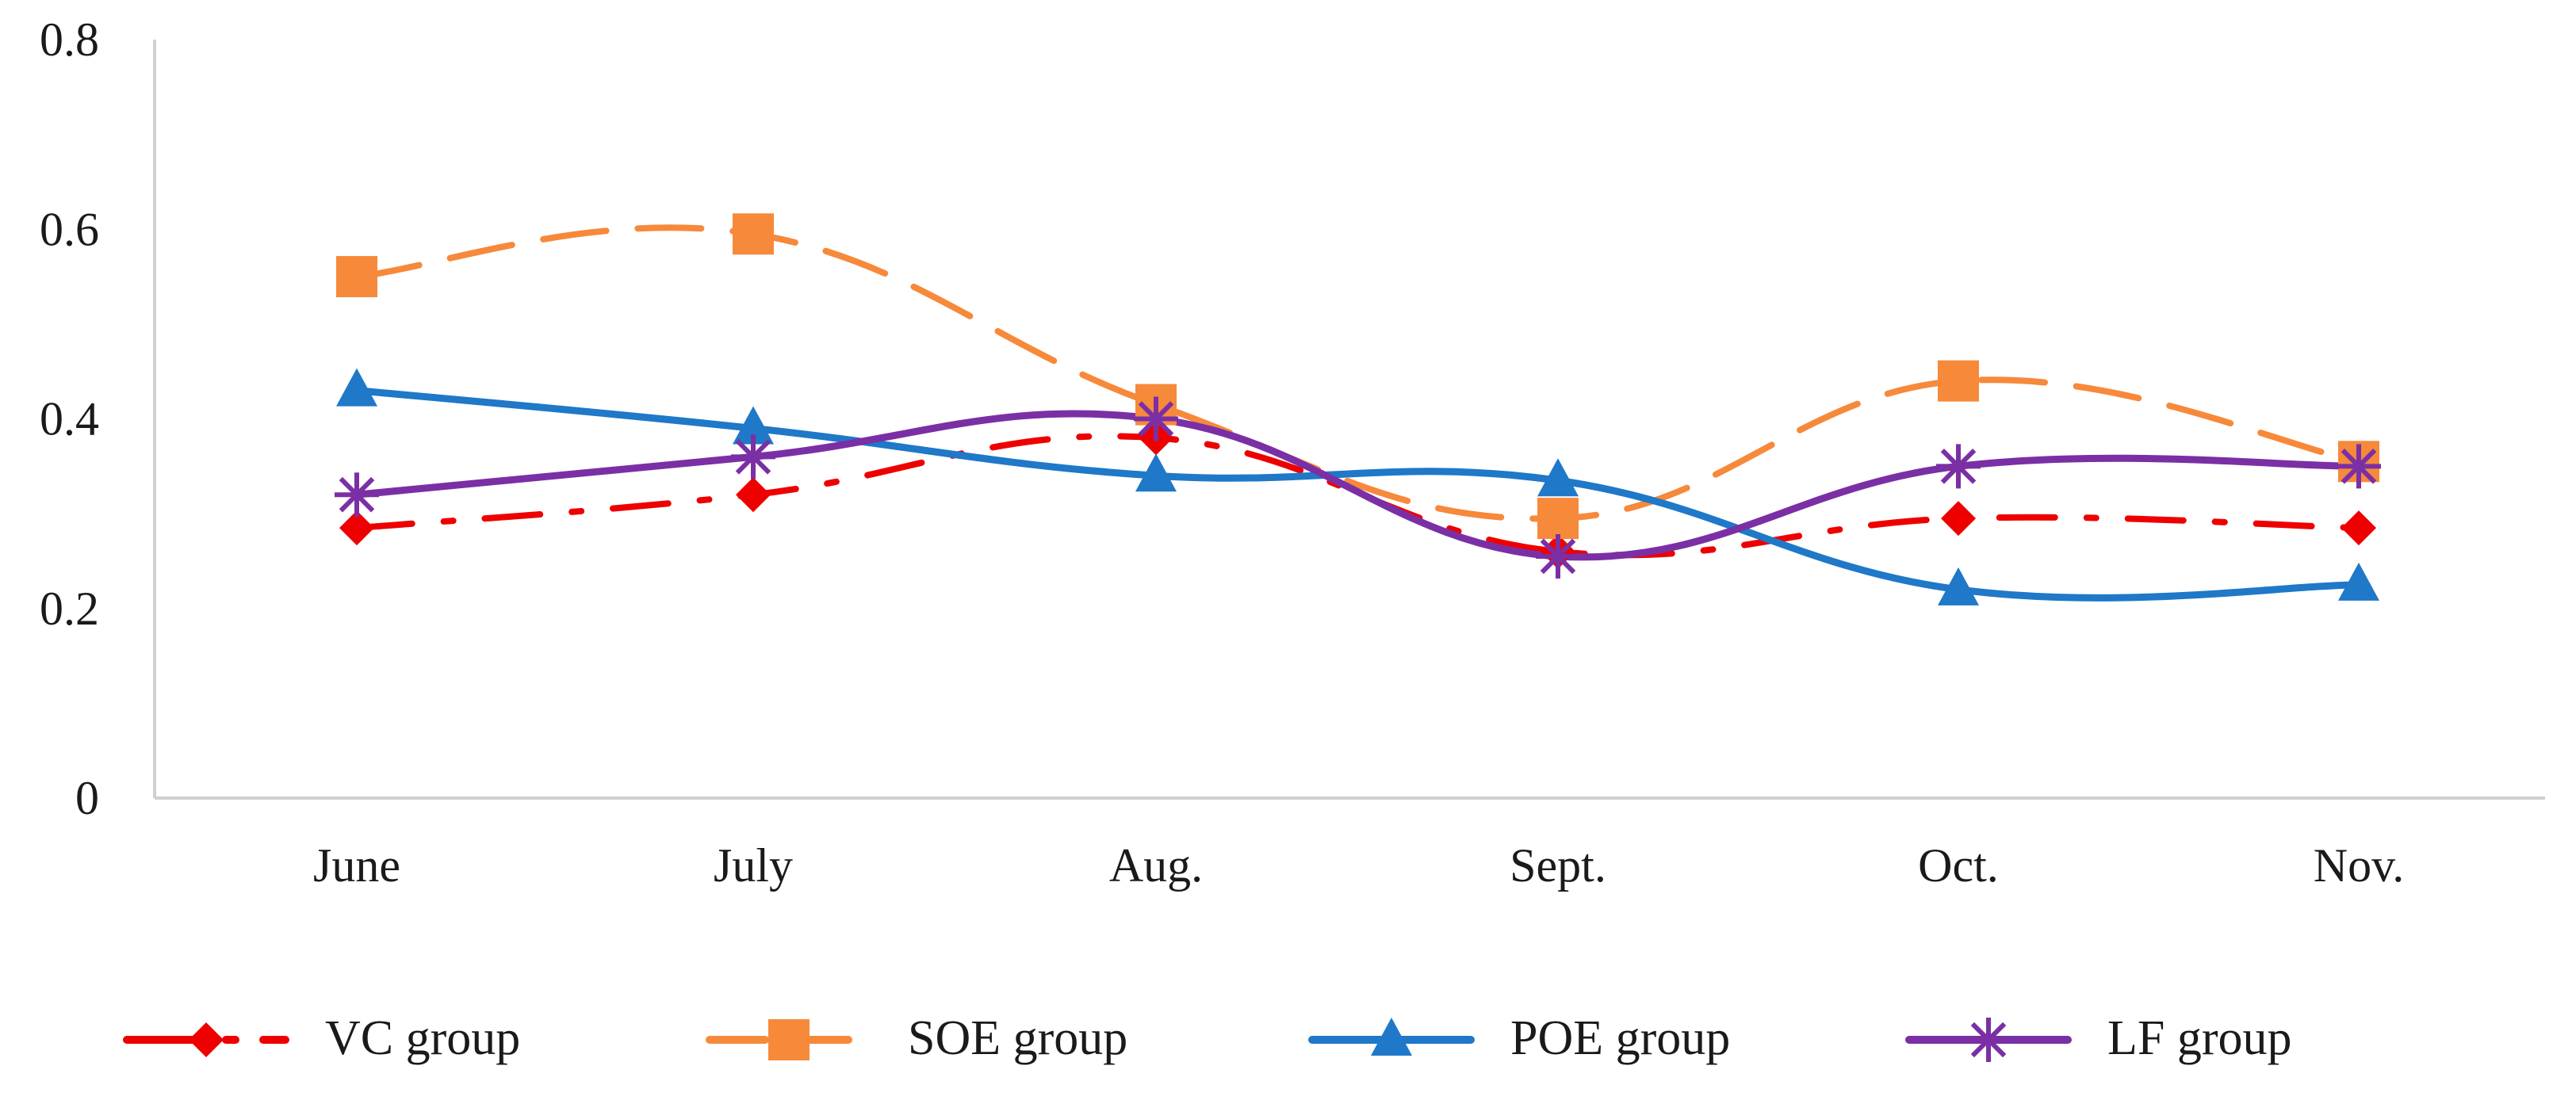 Image resolution: width=2576 pixels, height=1104 pixels. I want to click on legend: VC group SOE group POE group LF group, so click(1207, 1038).